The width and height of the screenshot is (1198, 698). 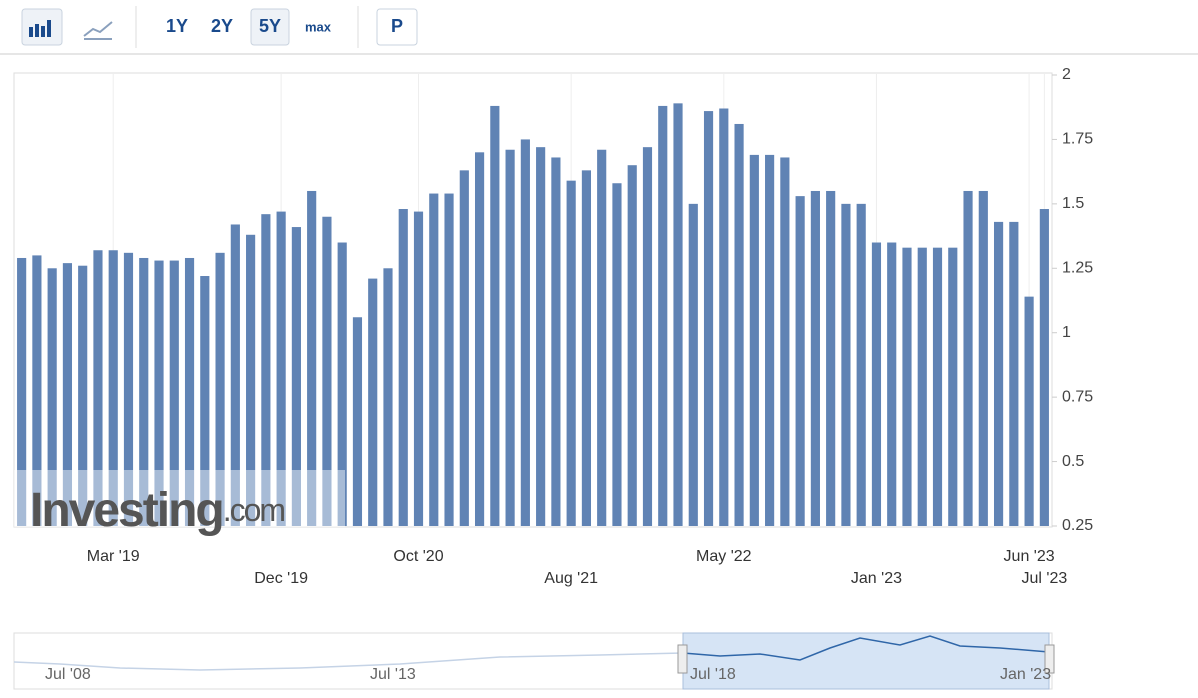 I want to click on y-tick-label: 0.25, so click(x=1077, y=525).